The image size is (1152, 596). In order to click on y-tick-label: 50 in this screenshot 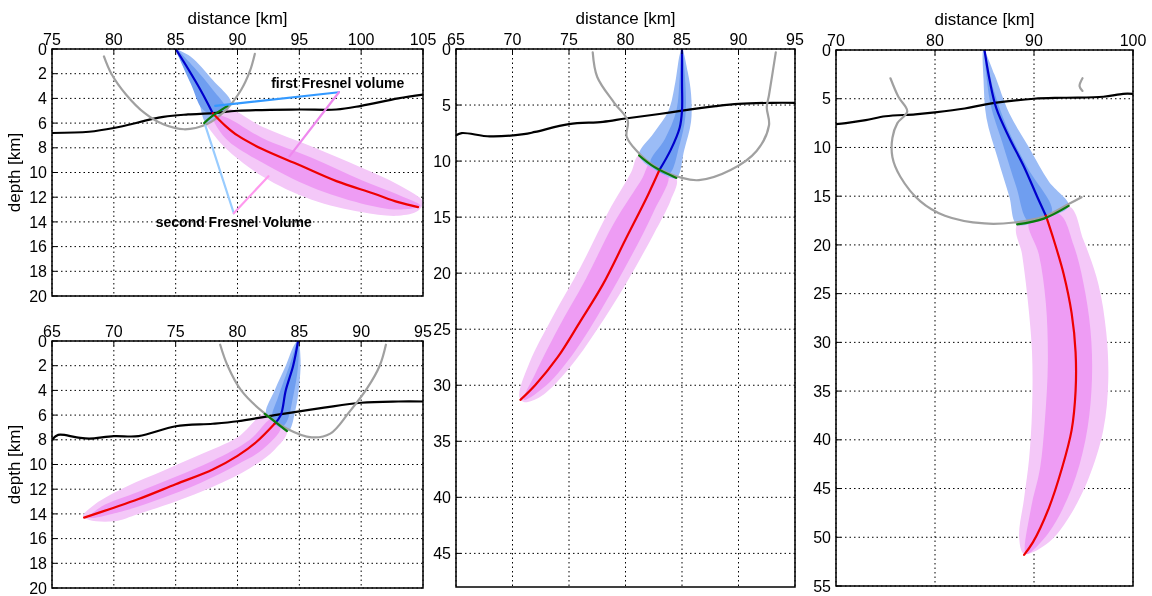, I will do `click(822, 537)`.